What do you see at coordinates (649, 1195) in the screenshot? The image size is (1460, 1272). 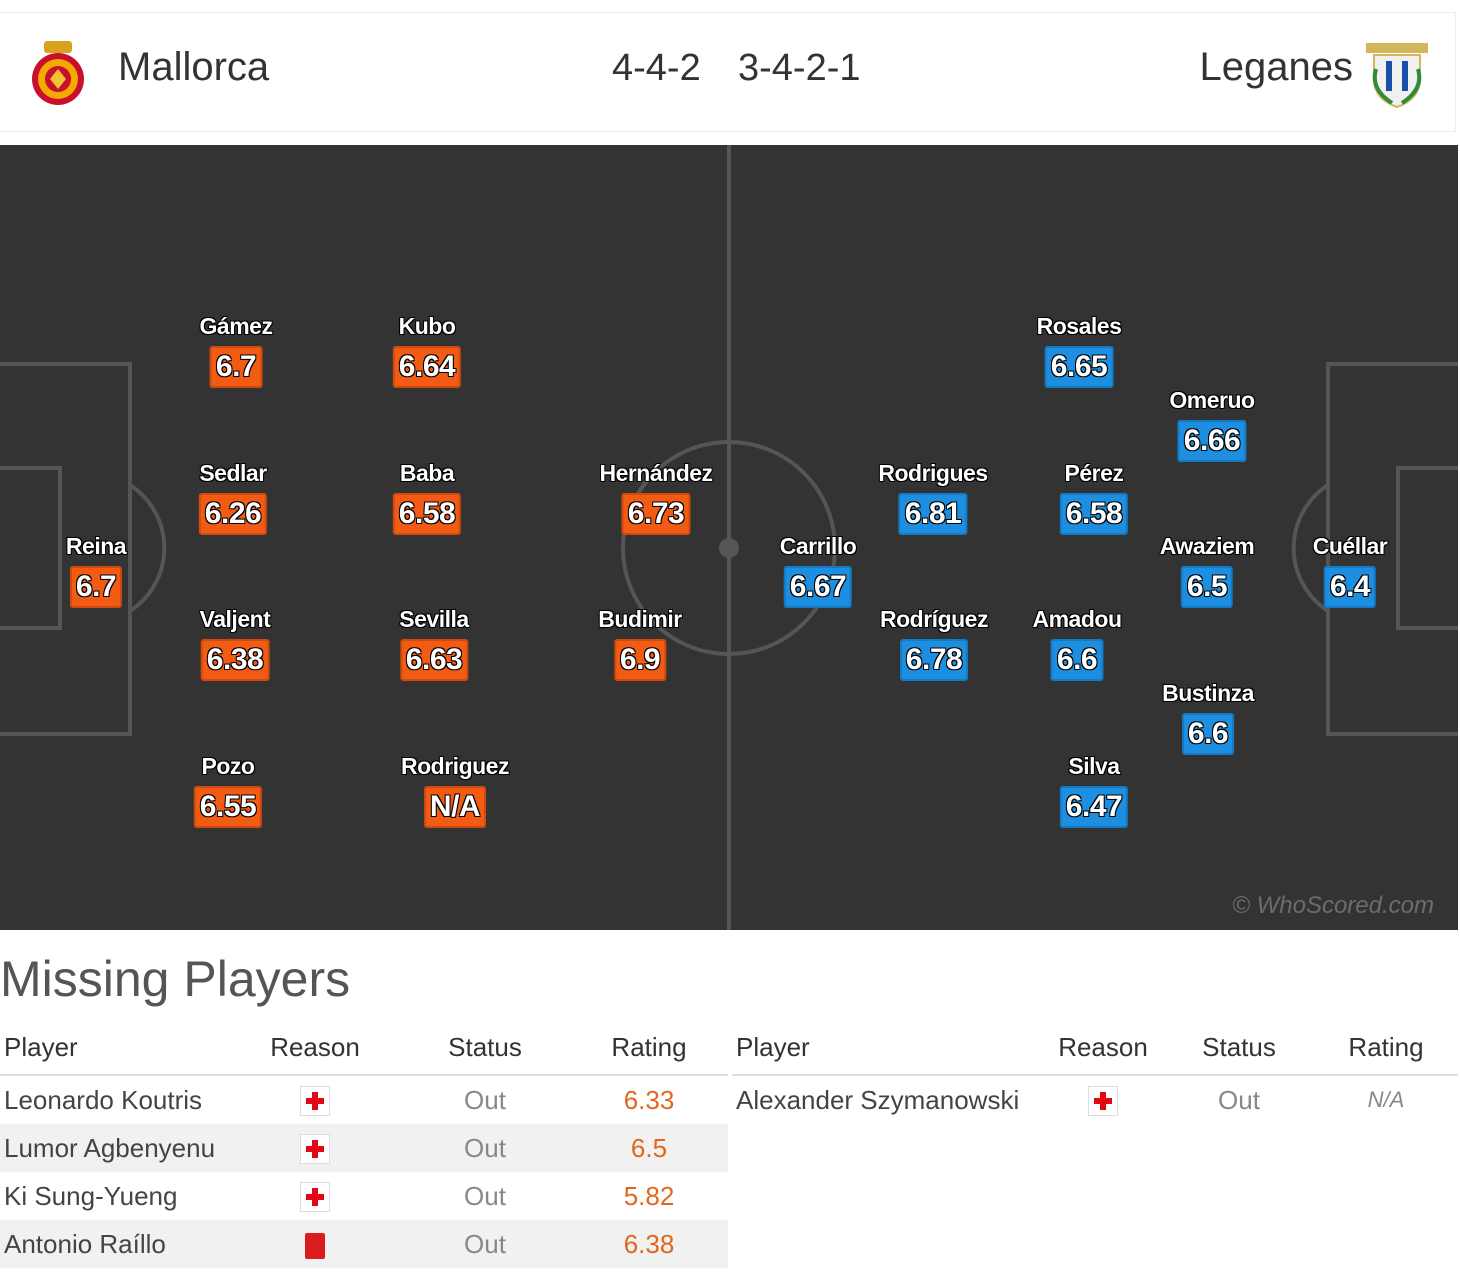 I see `missing-rating: 5.82` at bounding box center [649, 1195].